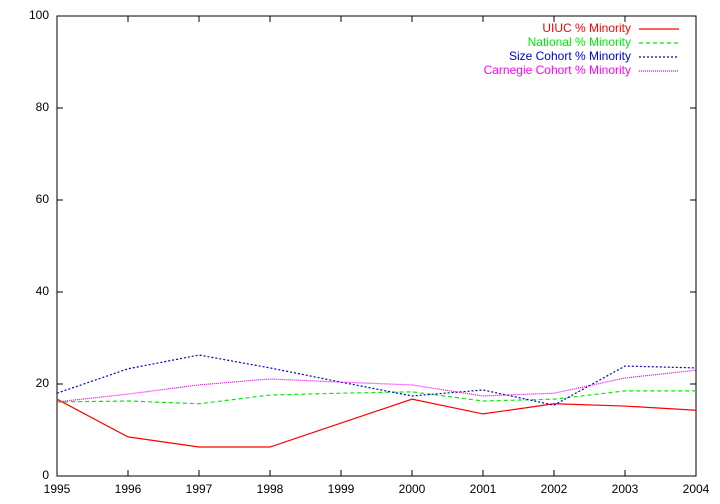 The height and width of the screenshot is (504, 720). I want to click on y-tick-label: 0, so click(45, 475).